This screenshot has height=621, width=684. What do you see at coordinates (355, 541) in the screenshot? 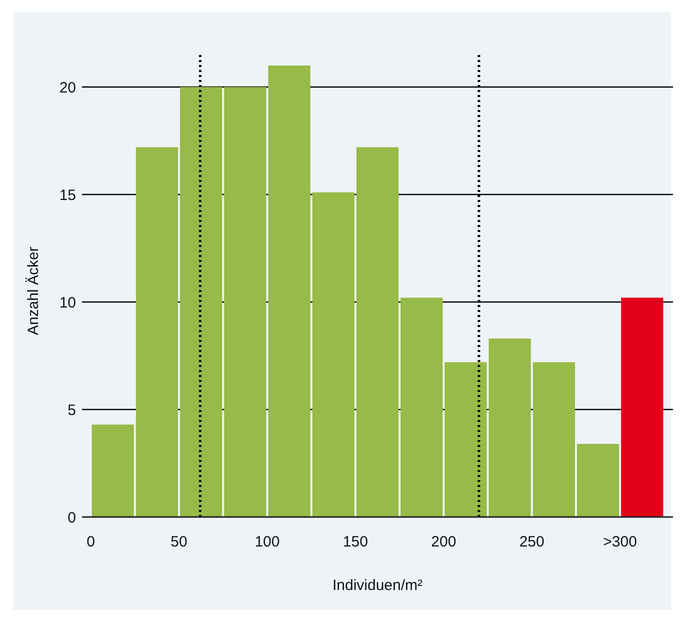
I see `x-tick-label: 150` at bounding box center [355, 541].